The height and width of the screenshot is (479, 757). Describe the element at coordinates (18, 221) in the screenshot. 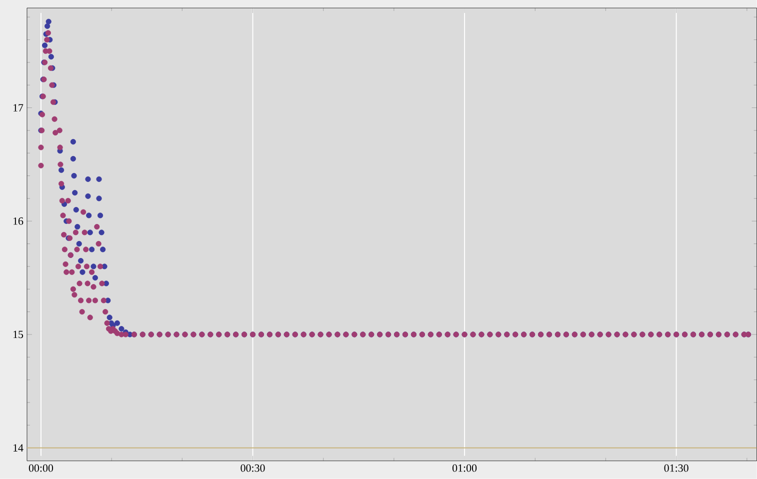

I see `y-tick-label: 16` at that location.